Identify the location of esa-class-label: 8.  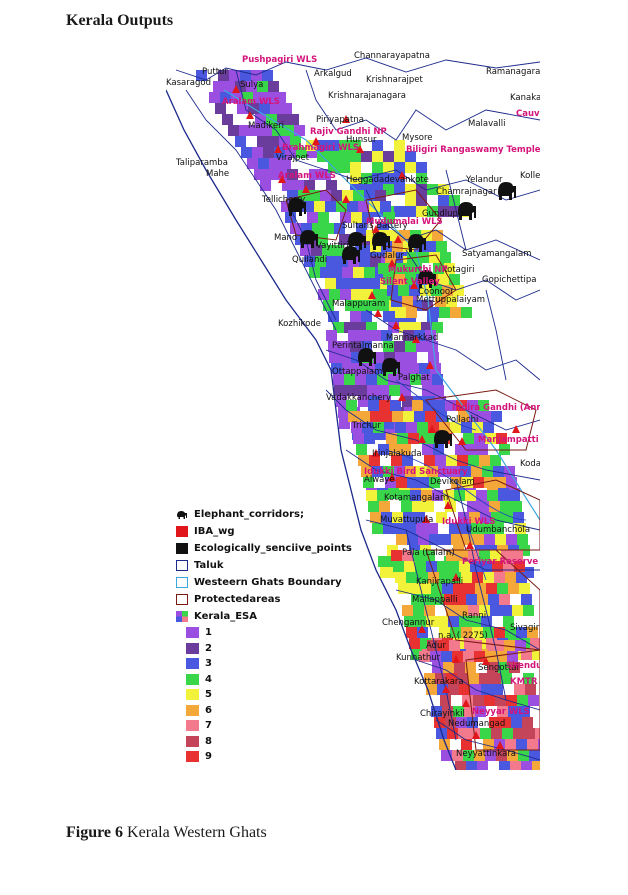
(208, 741).